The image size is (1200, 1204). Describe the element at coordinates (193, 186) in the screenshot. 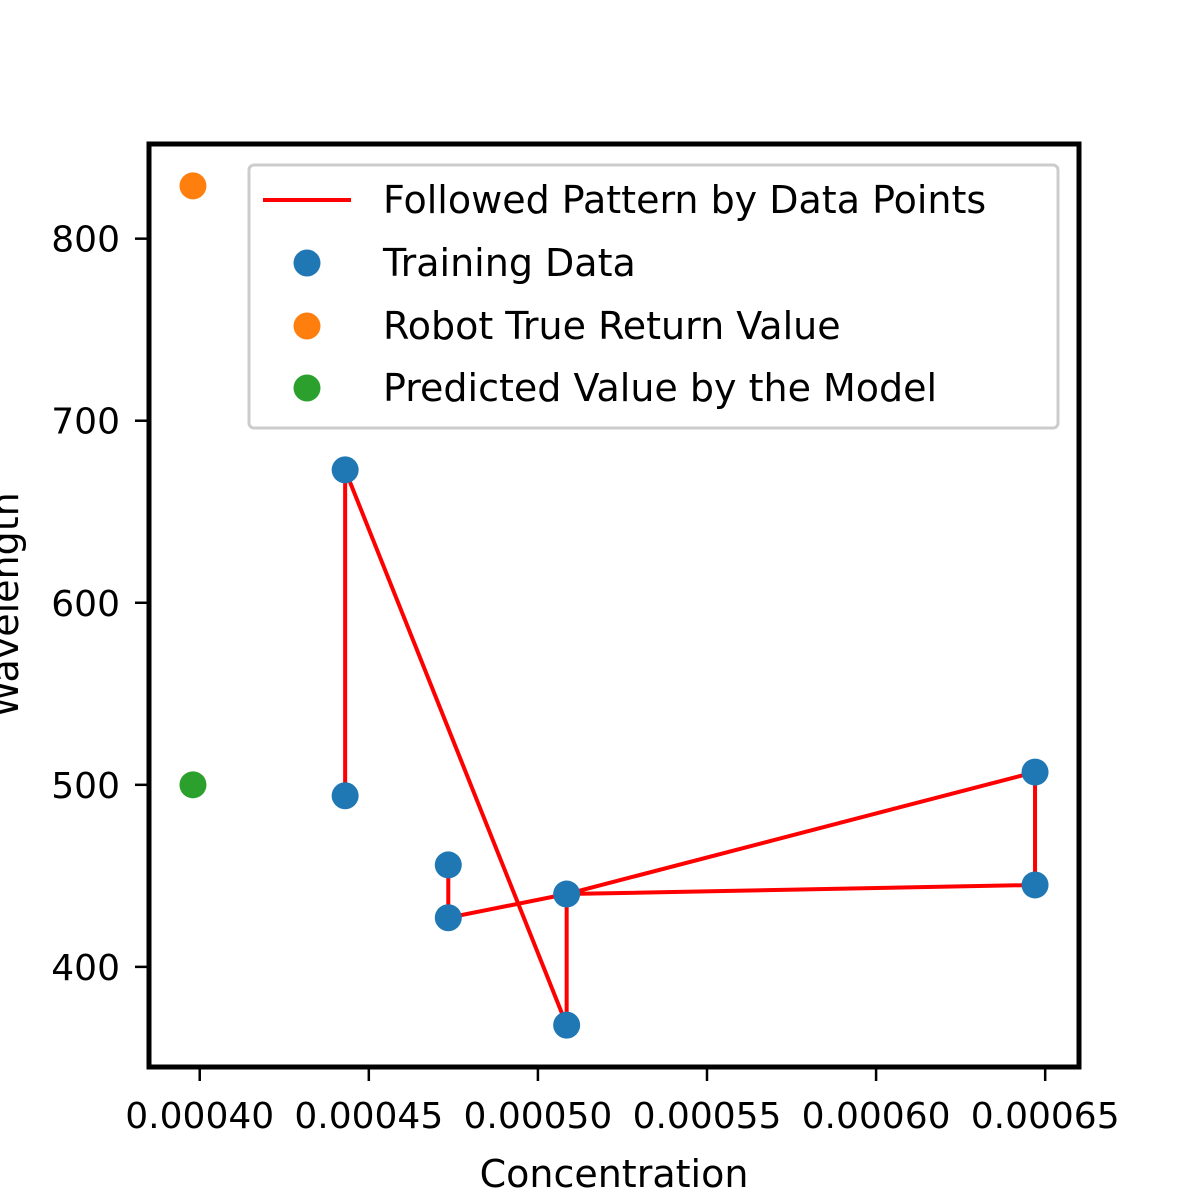

I see `robot-true-return-value-point` at that location.